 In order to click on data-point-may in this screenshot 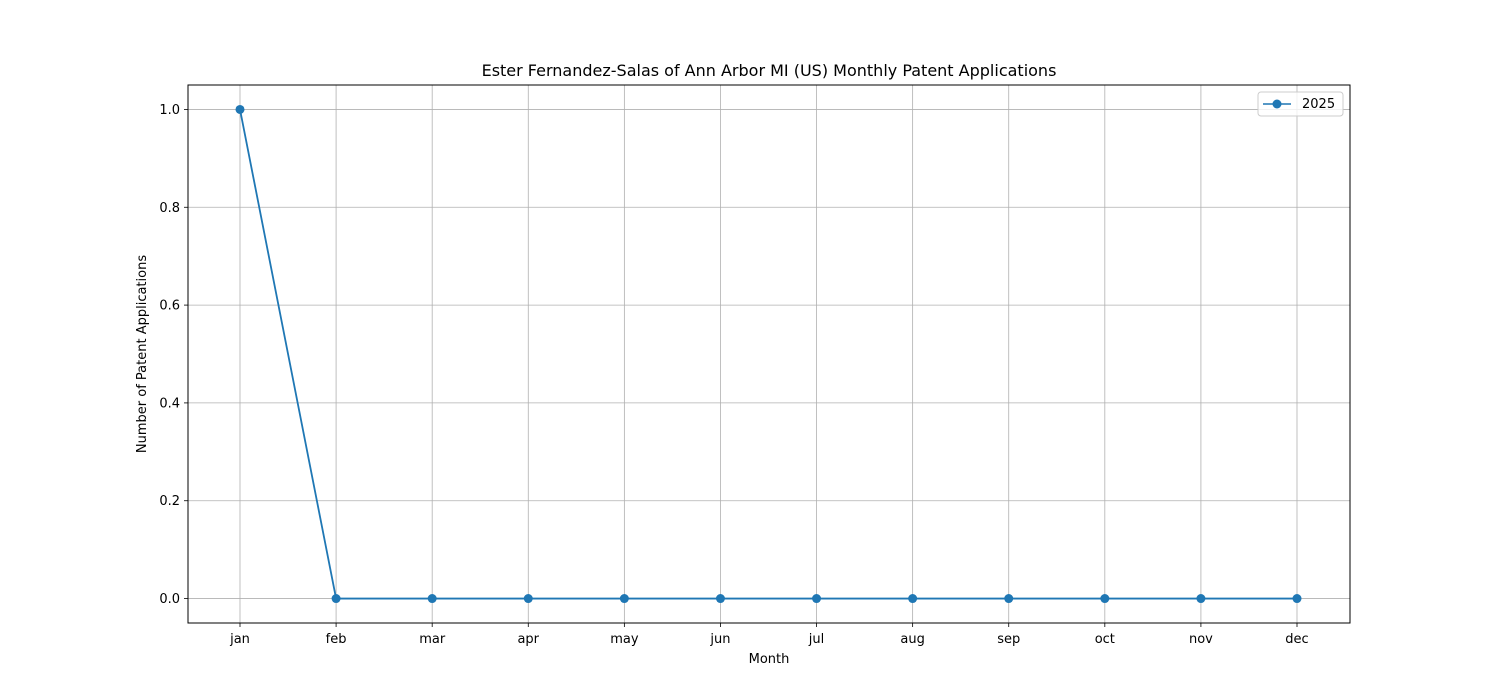, I will do `click(624, 598)`.